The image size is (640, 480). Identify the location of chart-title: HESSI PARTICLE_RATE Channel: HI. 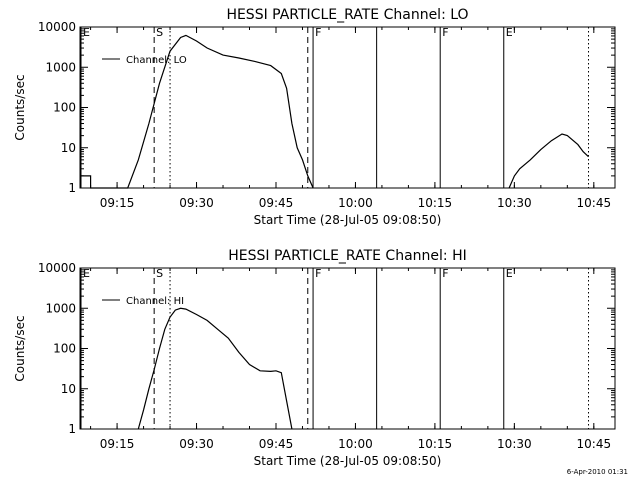
(347, 256).